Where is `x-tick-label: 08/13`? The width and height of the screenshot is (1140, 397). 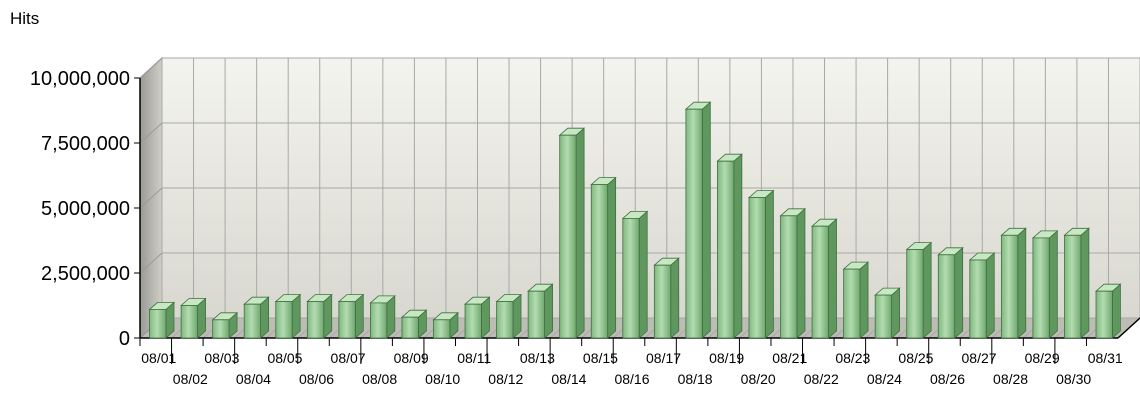 x-tick-label: 08/13 is located at coordinates (537, 358).